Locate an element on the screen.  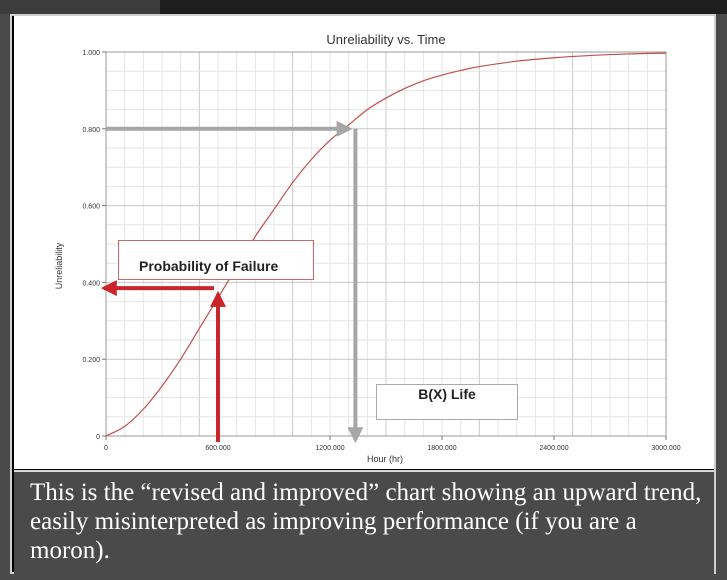
x-tick-label: 2400.000 is located at coordinates (553, 448).